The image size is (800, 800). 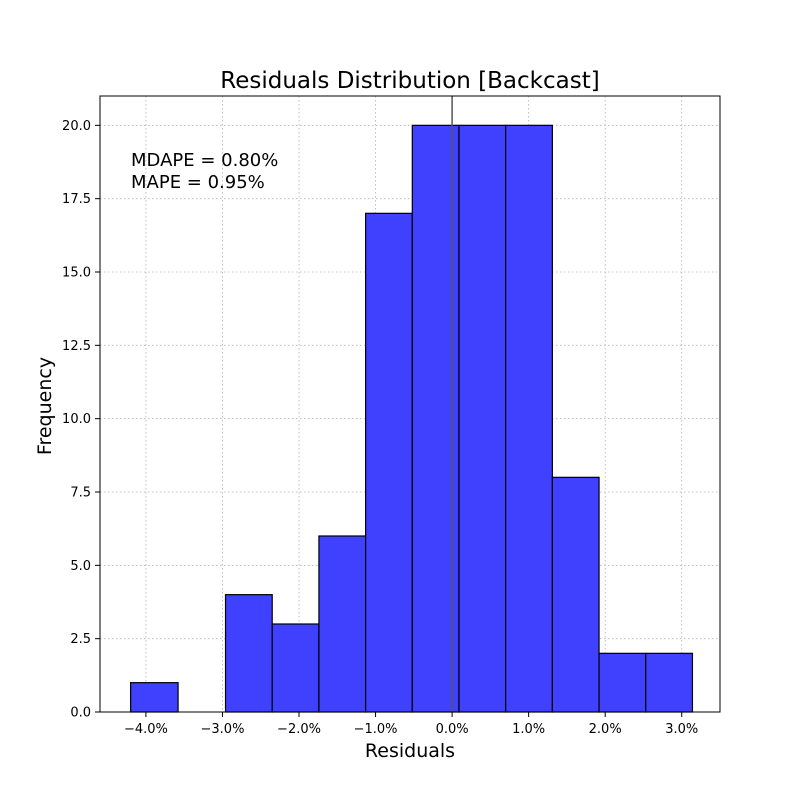 I want to click on y-tick-label: 7.5, so click(x=80, y=493).